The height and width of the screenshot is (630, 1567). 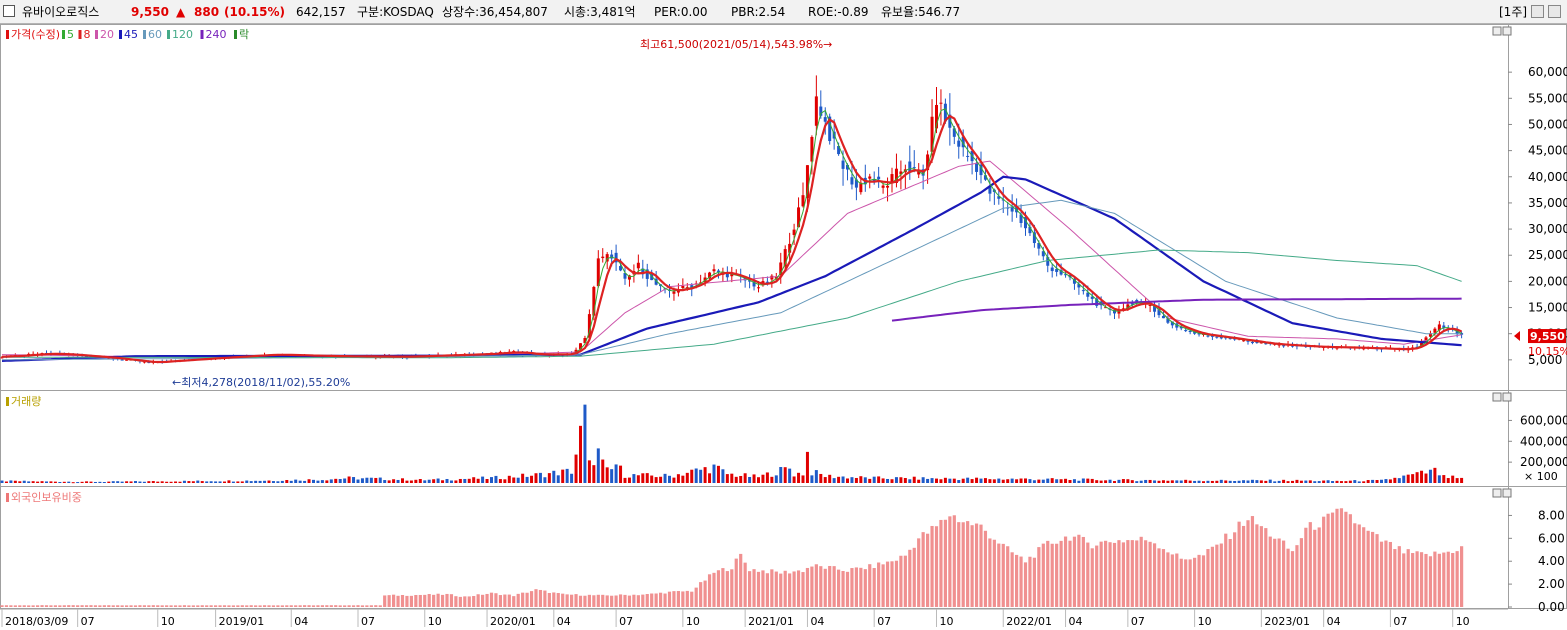 What do you see at coordinates (1497, 31) in the screenshot?
I see `price-panel-restore-icon` at bounding box center [1497, 31].